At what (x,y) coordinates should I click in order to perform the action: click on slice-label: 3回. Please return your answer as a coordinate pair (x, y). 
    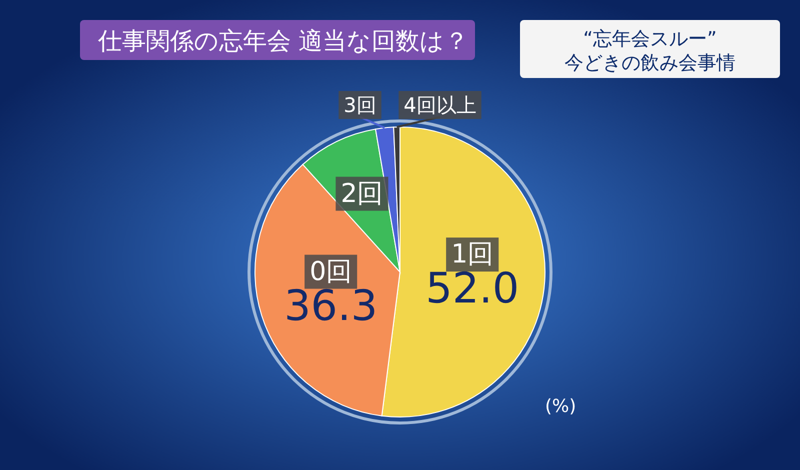
    Looking at the image, I should click on (360, 105).